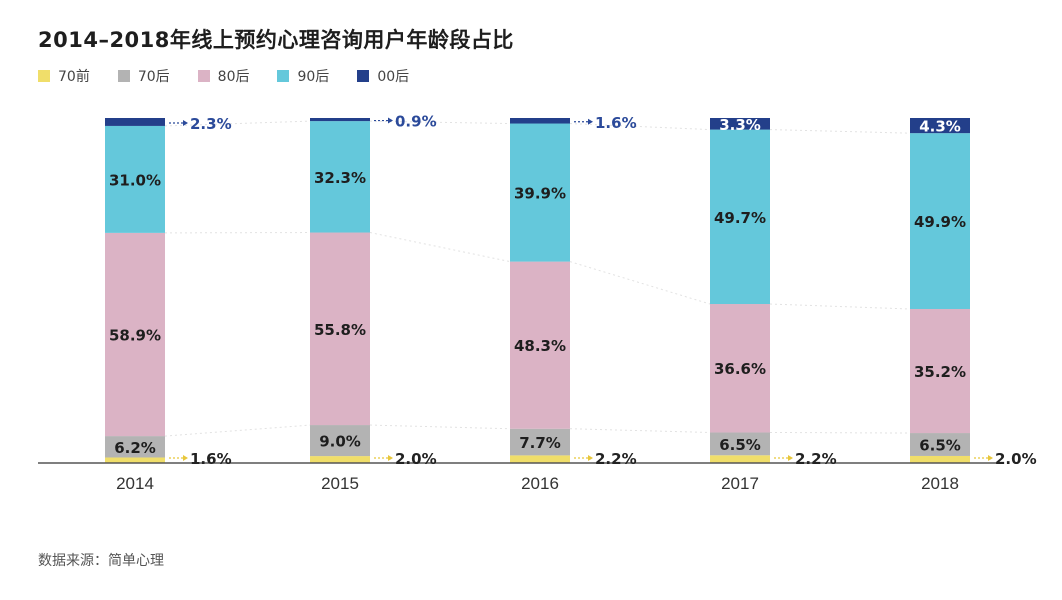  I want to click on chart-title: 2014–2018年线上预约心理咨询用户年龄段占比, so click(276, 40).